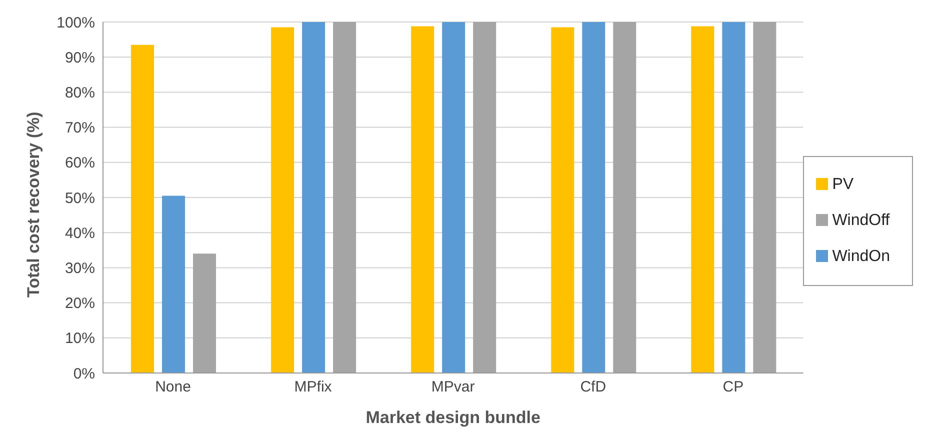  What do you see at coordinates (79, 57) in the screenshot?
I see `y-tick-label: 90%` at bounding box center [79, 57].